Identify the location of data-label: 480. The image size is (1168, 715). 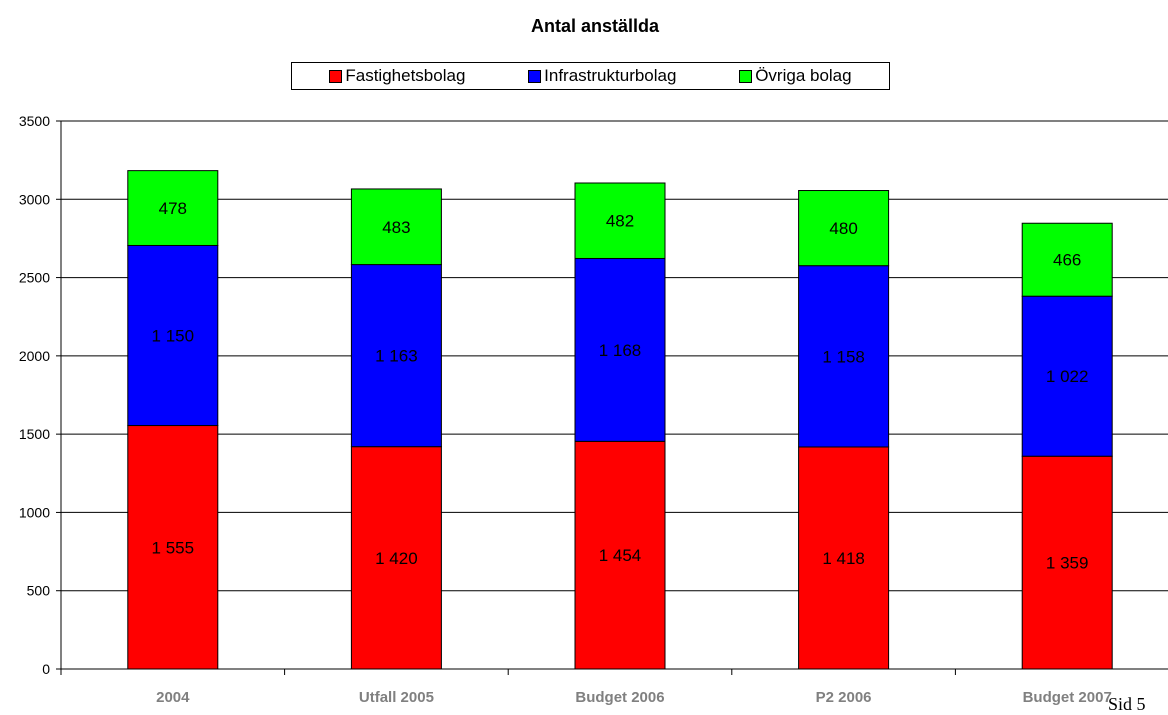
(843, 228).